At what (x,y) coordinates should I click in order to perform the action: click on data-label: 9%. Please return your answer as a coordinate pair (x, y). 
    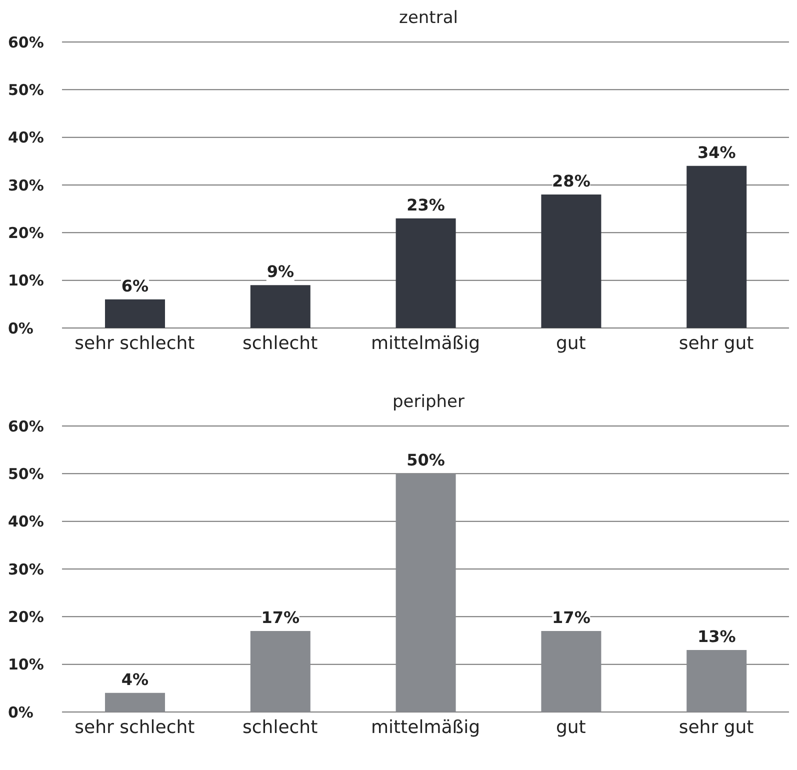
    Looking at the image, I should click on (280, 272).